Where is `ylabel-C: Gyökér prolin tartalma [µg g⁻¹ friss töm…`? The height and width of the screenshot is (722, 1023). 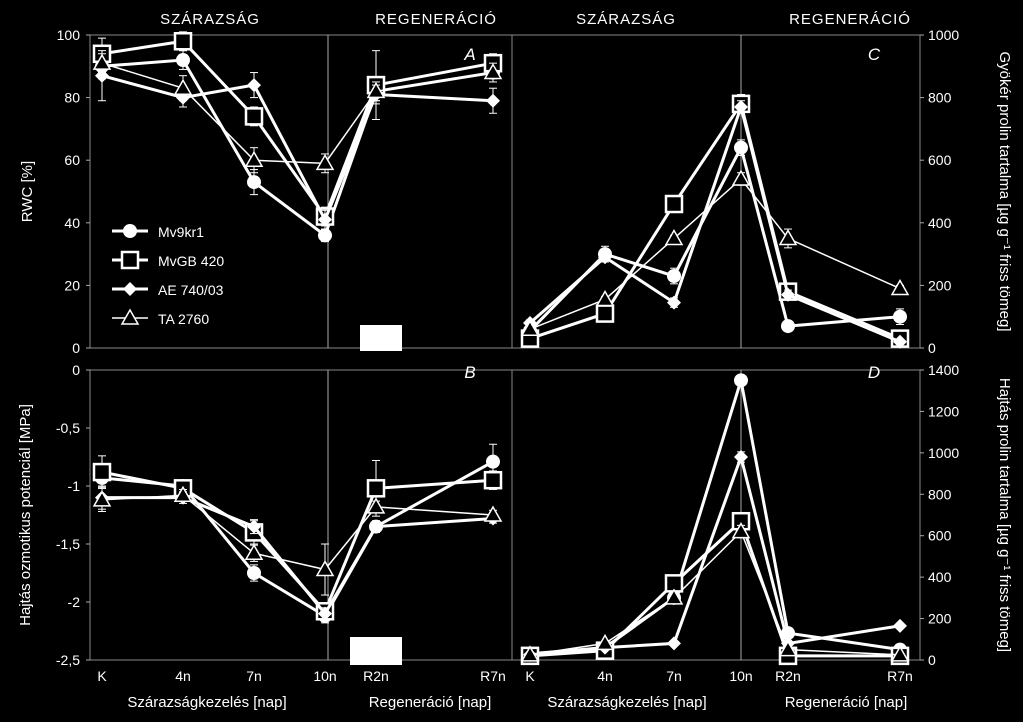
ylabel-C: Gyökér prolin tartalma [µg g⁻¹ friss töm… is located at coordinates (1004, 192).